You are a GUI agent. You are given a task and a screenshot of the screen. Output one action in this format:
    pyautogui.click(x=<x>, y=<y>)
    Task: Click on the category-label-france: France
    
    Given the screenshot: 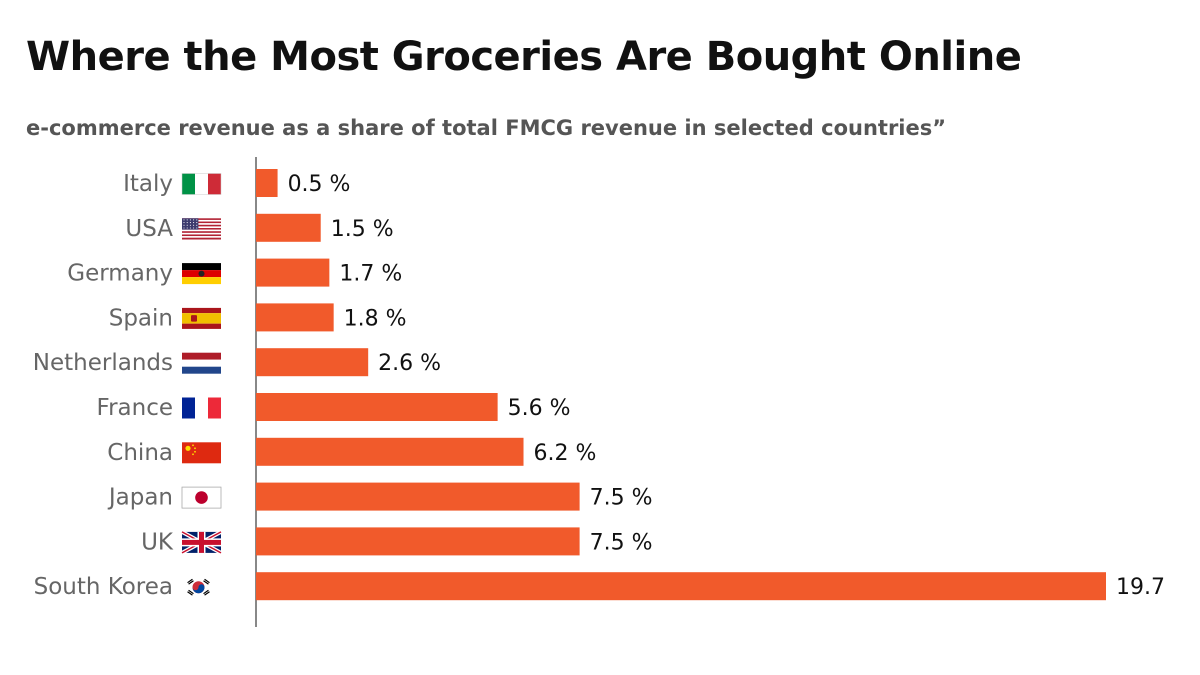 What is the action you would take?
    pyautogui.click(x=135, y=408)
    